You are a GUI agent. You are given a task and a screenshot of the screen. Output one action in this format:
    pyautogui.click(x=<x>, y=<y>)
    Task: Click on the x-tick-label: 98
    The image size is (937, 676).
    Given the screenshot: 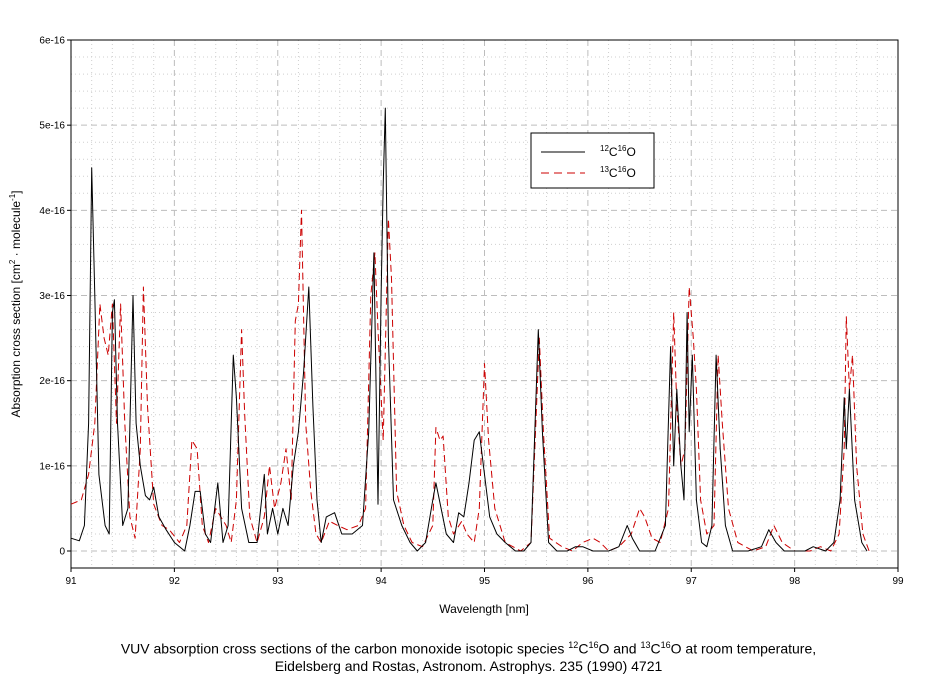 What is the action you would take?
    pyautogui.click(x=795, y=581)
    